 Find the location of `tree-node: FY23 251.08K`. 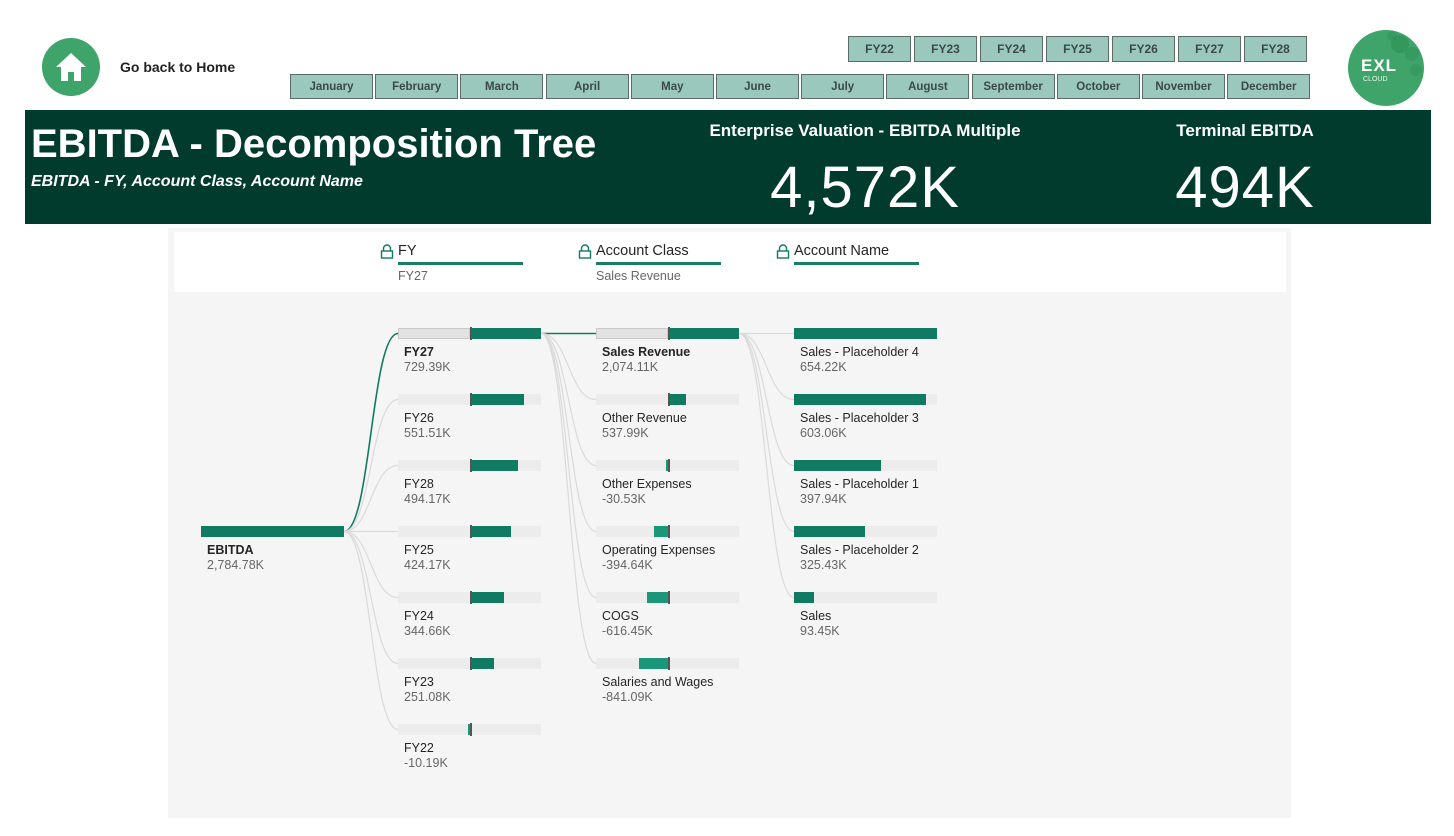

tree-node: FY23 251.08K is located at coordinates (469, 681).